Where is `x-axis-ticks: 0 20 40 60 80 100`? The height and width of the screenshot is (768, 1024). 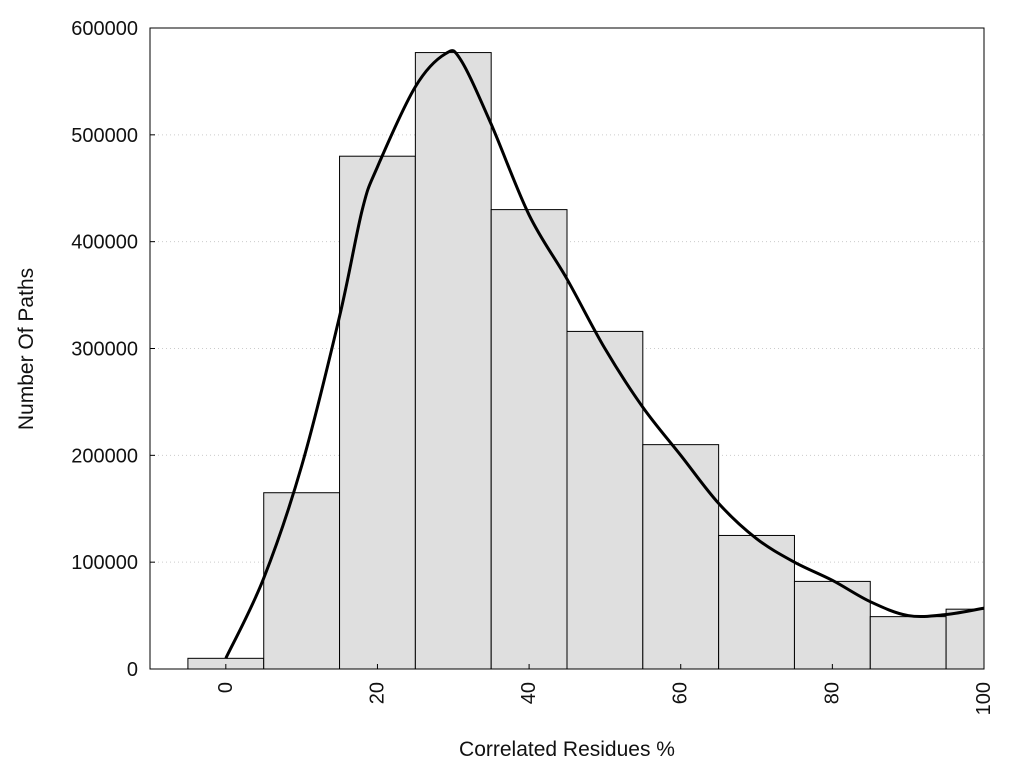 x-axis-ticks: 0 20 40 60 80 100 is located at coordinates (605, 689).